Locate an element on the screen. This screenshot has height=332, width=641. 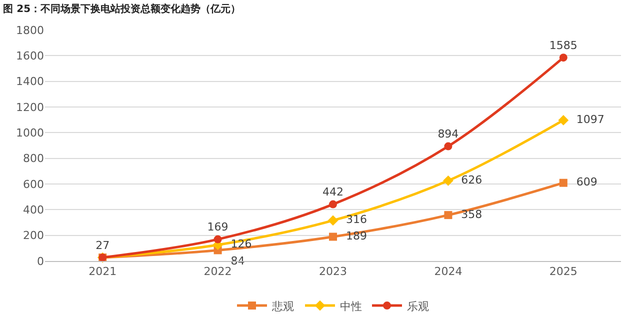
data-label: 169 is located at coordinates (217, 227).